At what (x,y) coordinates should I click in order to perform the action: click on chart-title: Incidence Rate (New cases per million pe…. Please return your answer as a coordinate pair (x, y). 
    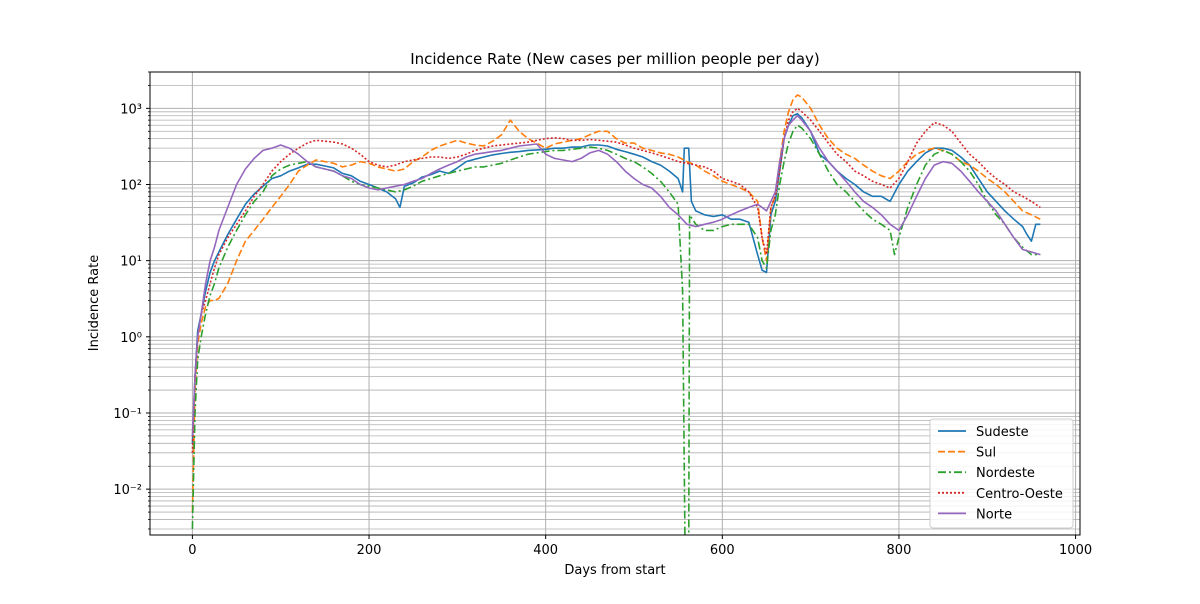
    Looking at the image, I should click on (615, 59).